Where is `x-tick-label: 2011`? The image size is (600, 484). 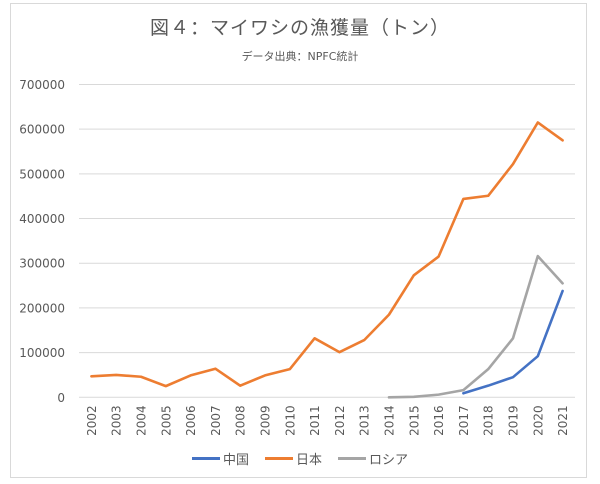 x-tick-label: 2011 is located at coordinates (315, 420).